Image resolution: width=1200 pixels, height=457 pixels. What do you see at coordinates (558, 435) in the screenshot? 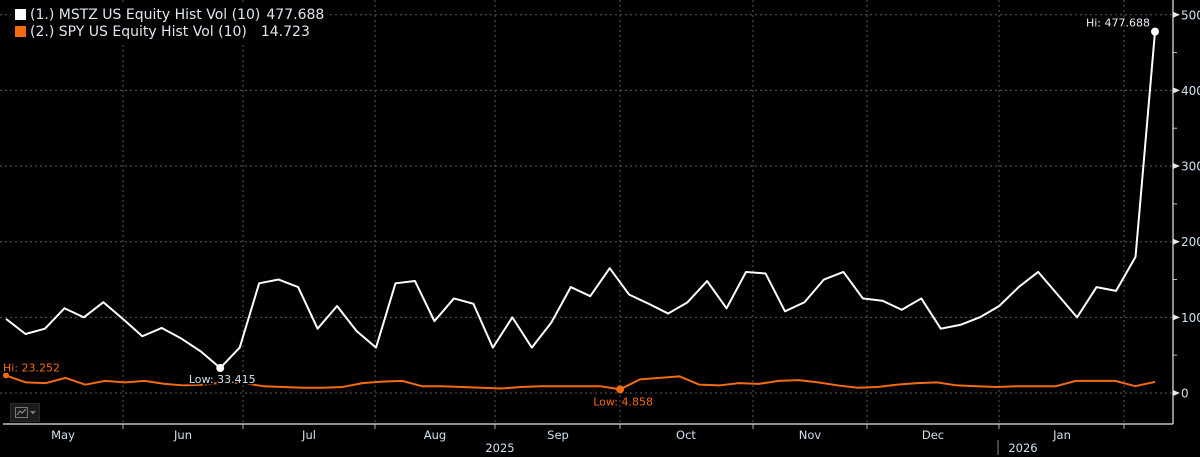
I see `x-month-label: Sep` at bounding box center [558, 435].